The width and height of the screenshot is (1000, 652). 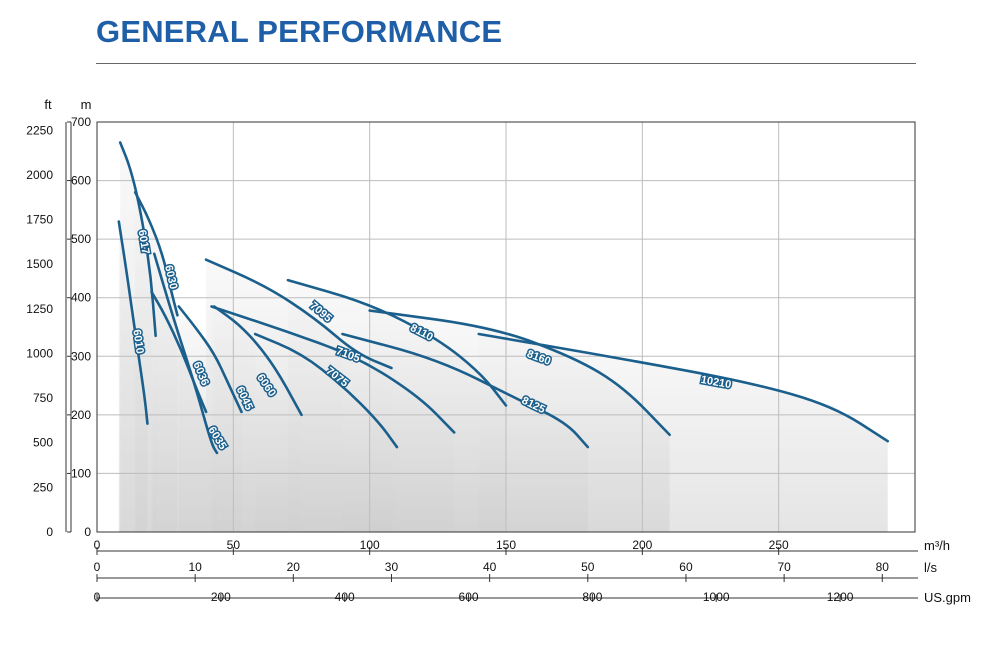 I want to click on x-gpm-unit: US.gpm, so click(x=947, y=597).